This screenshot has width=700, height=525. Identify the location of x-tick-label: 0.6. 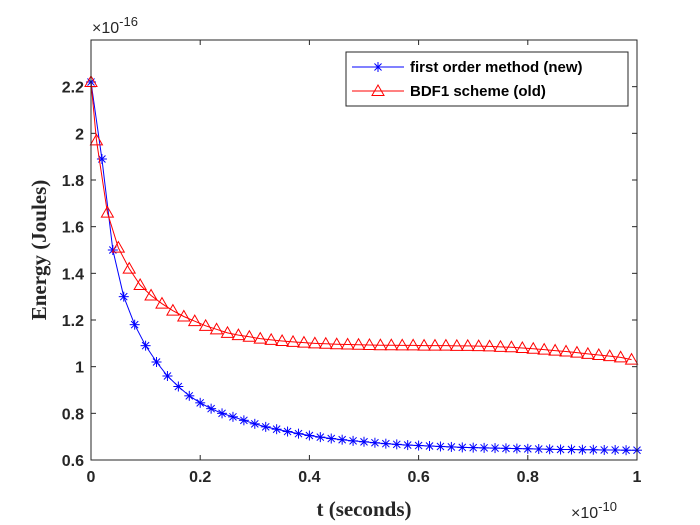
(418, 477).